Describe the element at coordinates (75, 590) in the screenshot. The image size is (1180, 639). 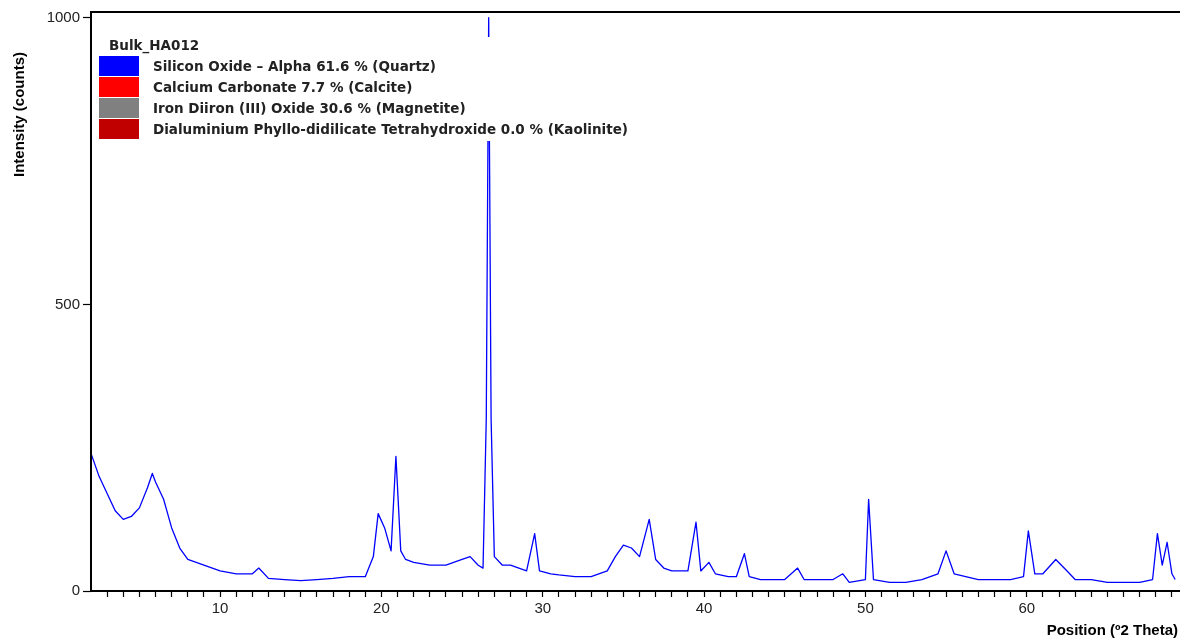
I see `y-tick-label: 0` at that location.